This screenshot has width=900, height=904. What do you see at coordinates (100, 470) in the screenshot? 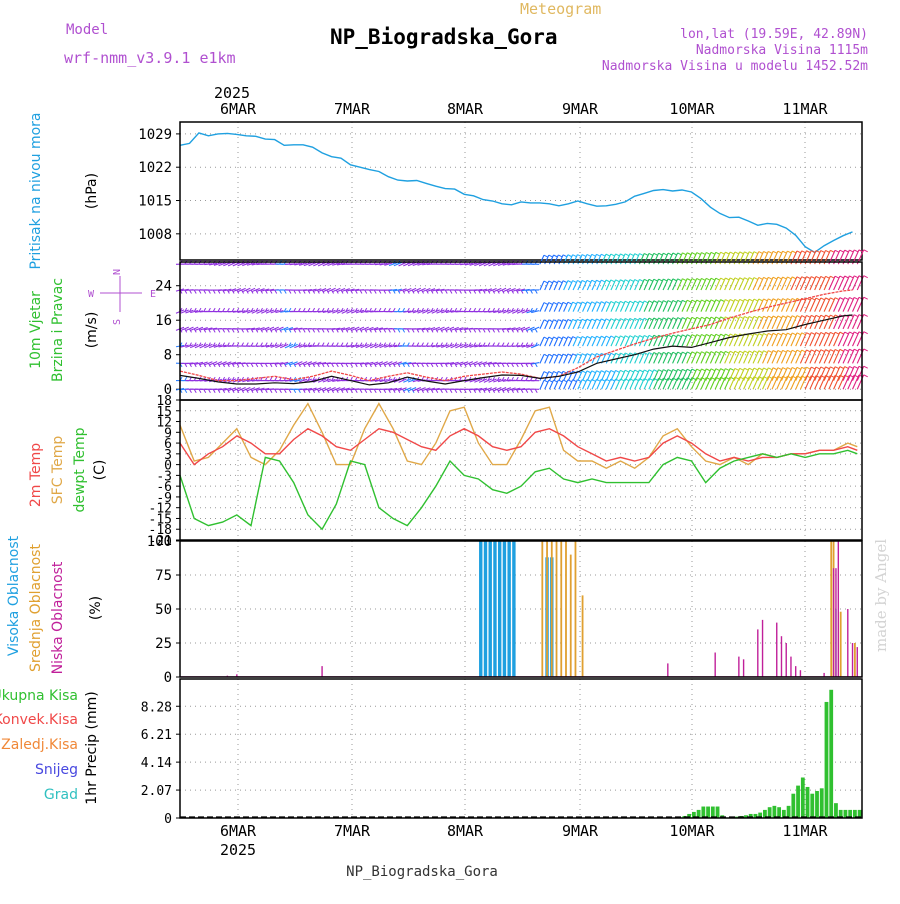
I see `temp-unit: (C)` at bounding box center [100, 470].